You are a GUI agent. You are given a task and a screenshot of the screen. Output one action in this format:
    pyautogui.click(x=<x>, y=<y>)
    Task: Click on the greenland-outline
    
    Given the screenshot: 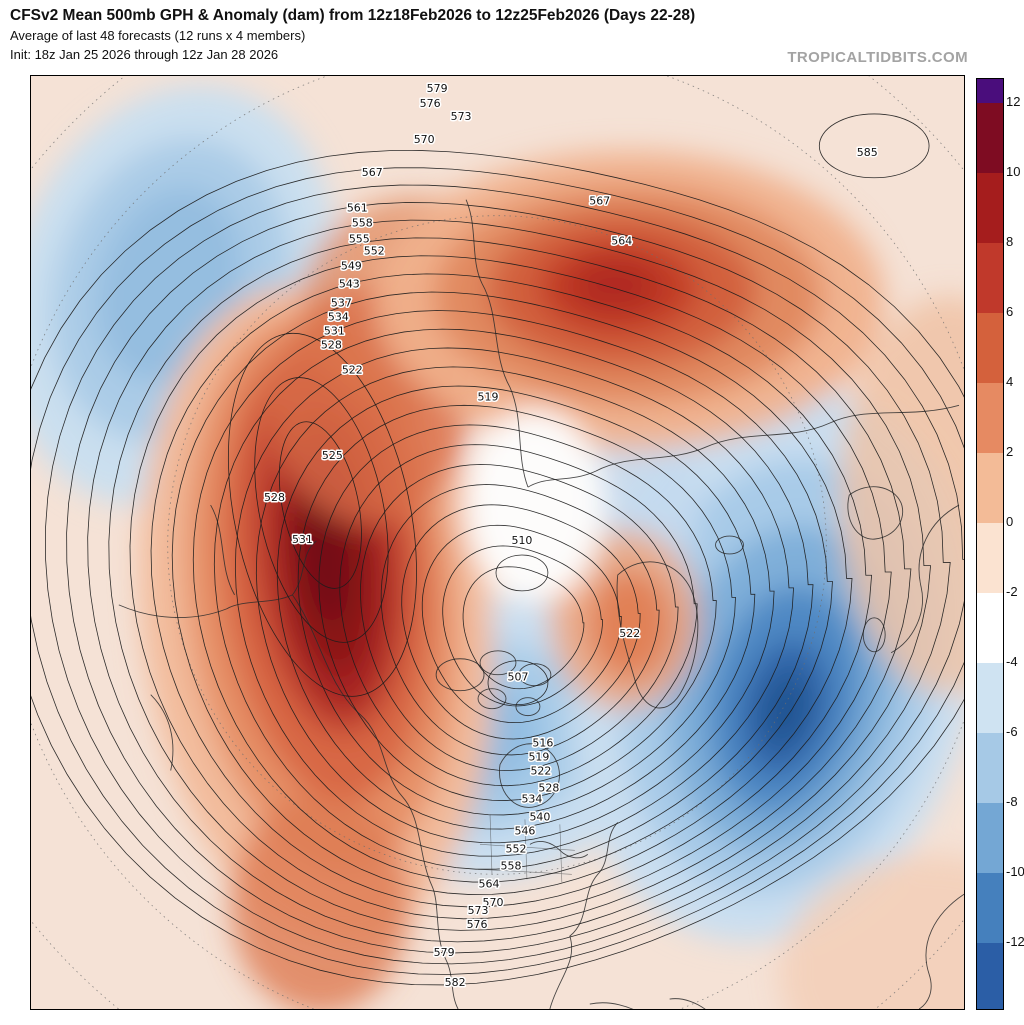 What is the action you would take?
    pyautogui.click(x=657, y=635)
    